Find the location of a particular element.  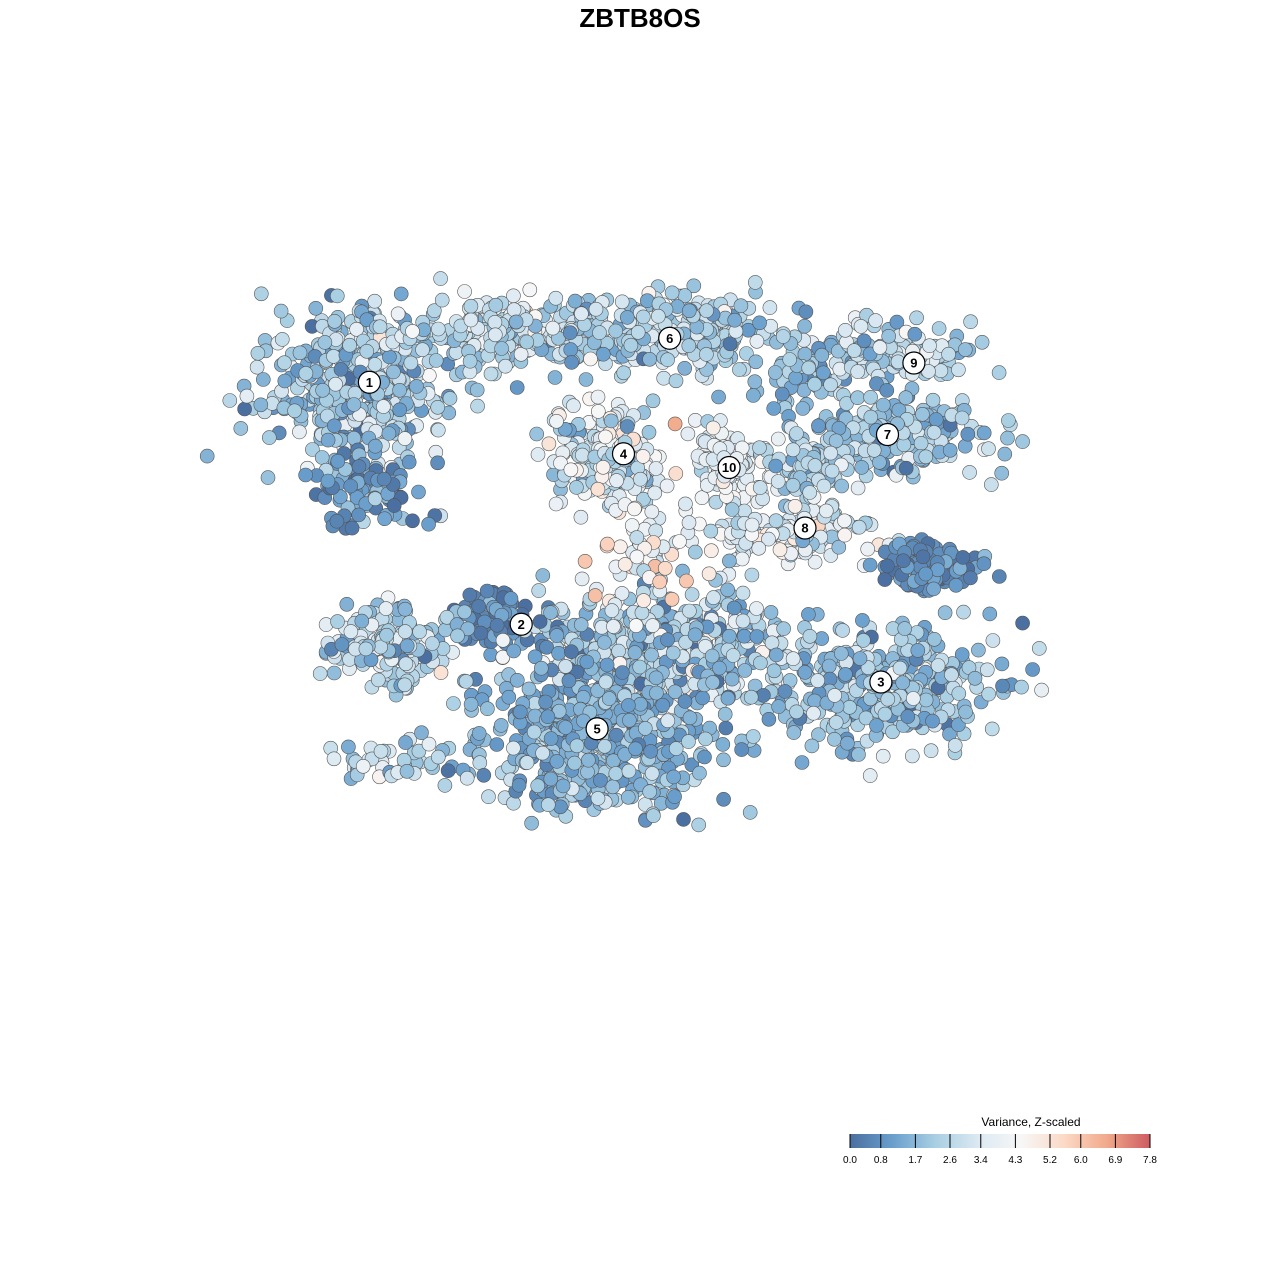

legend-tick-label: 0.0 is located at coordinates (850, 1160).